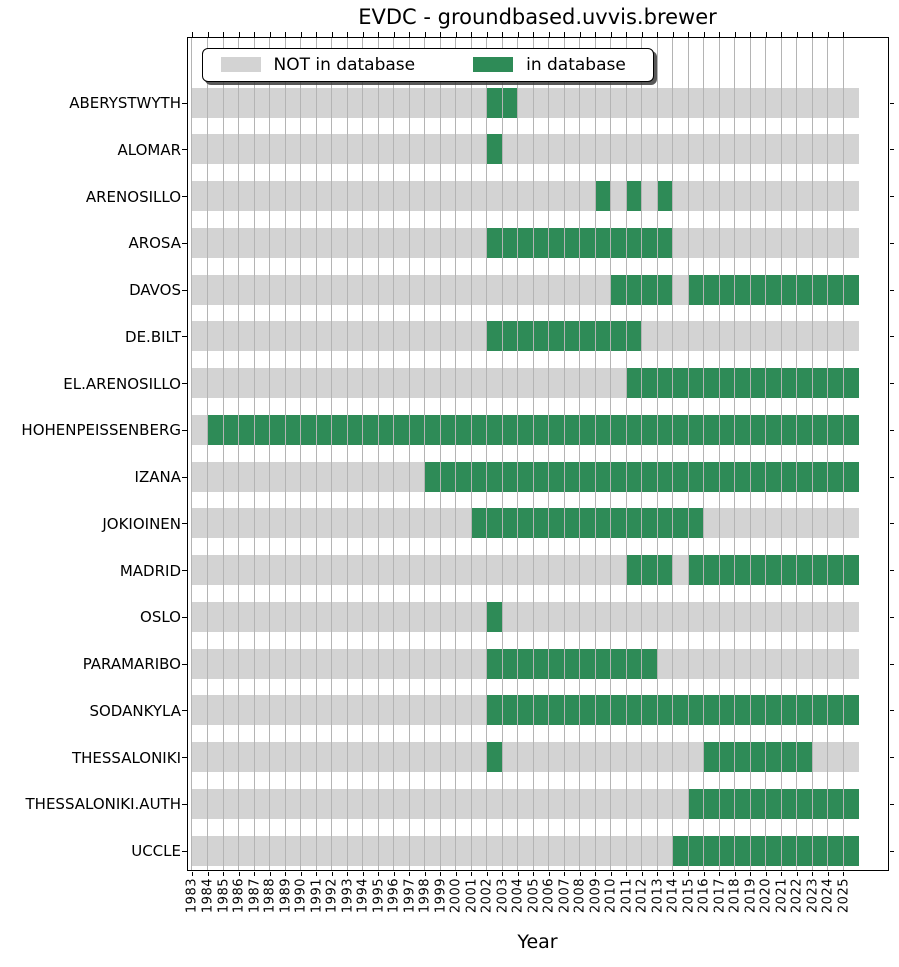 The height and width of the screenshot is (967, 899). I want to click on x-tick-label: 2002, so click(487, 896).